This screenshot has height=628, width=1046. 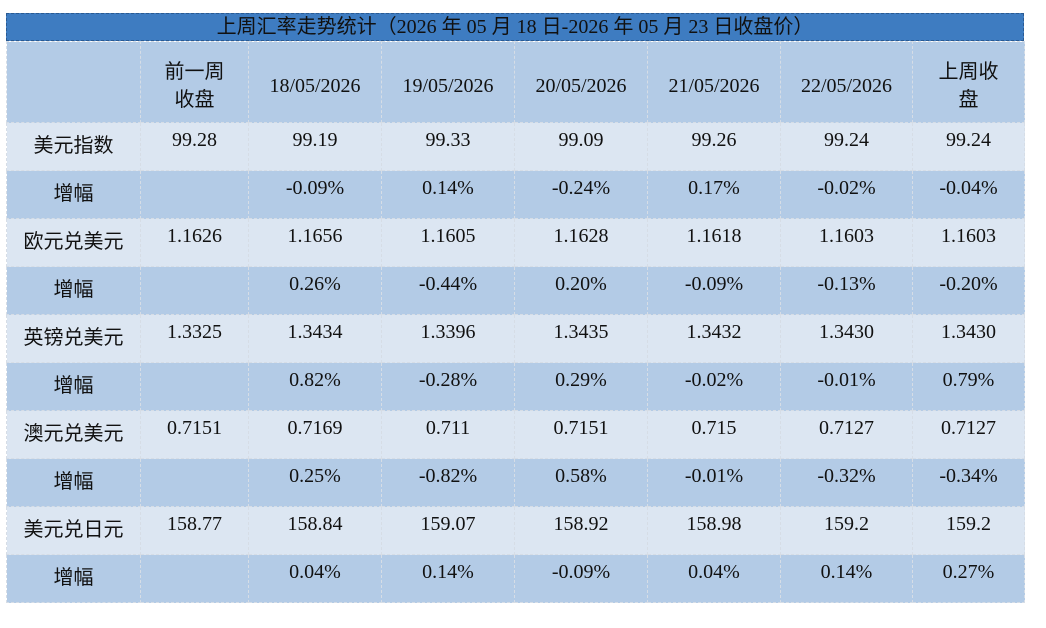 I want to click on value-cell: 1.1626, so click(x=194, y=242).